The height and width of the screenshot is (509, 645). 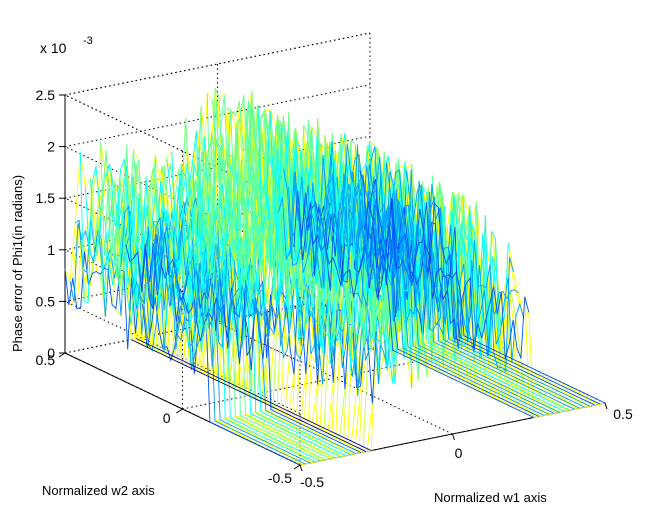 What do you see at coordinates (17, 263) in the screenshot?
I see `z-axis-label: Phase error of Phi1(in radians)` at bounding box center [17, 263].